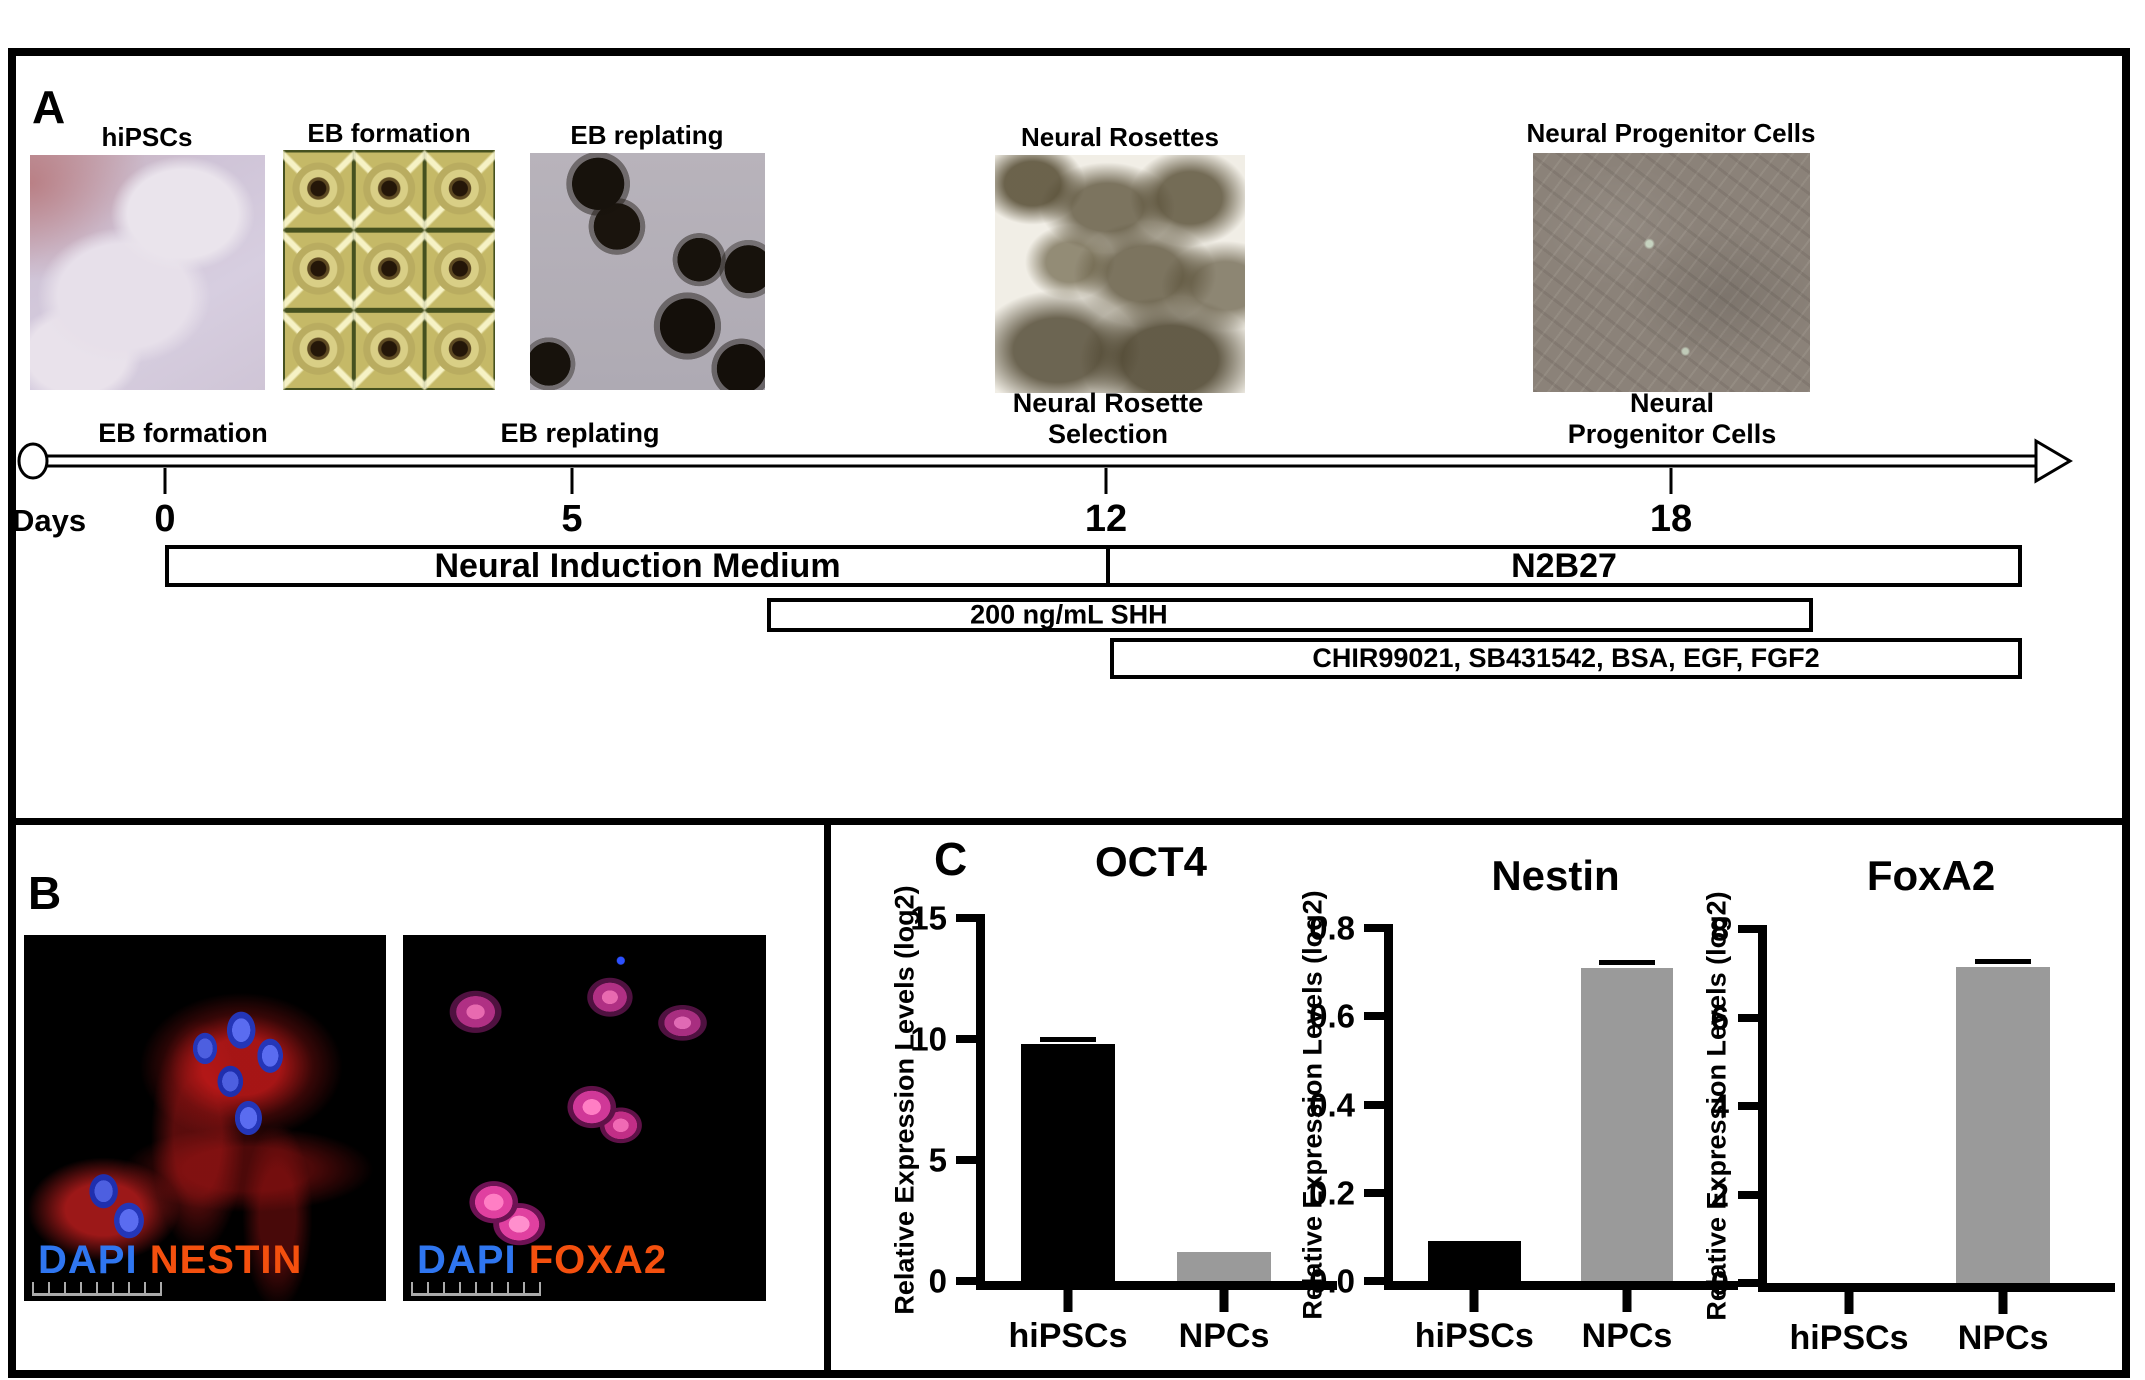  Describe the element at coordinates (33, 461) in the screenshot. I see `timeline-start-circle` at that location.